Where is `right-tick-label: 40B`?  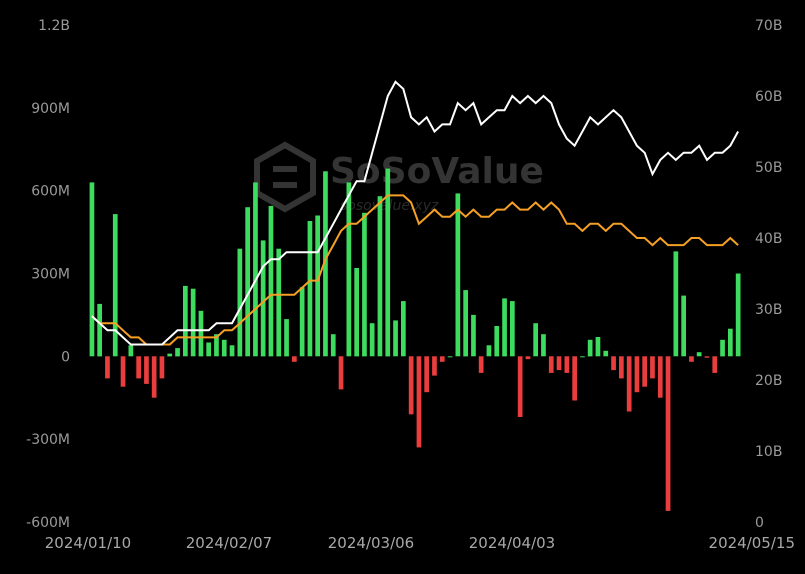
right-tick-label: 40B is located at coordinates (768, 239).